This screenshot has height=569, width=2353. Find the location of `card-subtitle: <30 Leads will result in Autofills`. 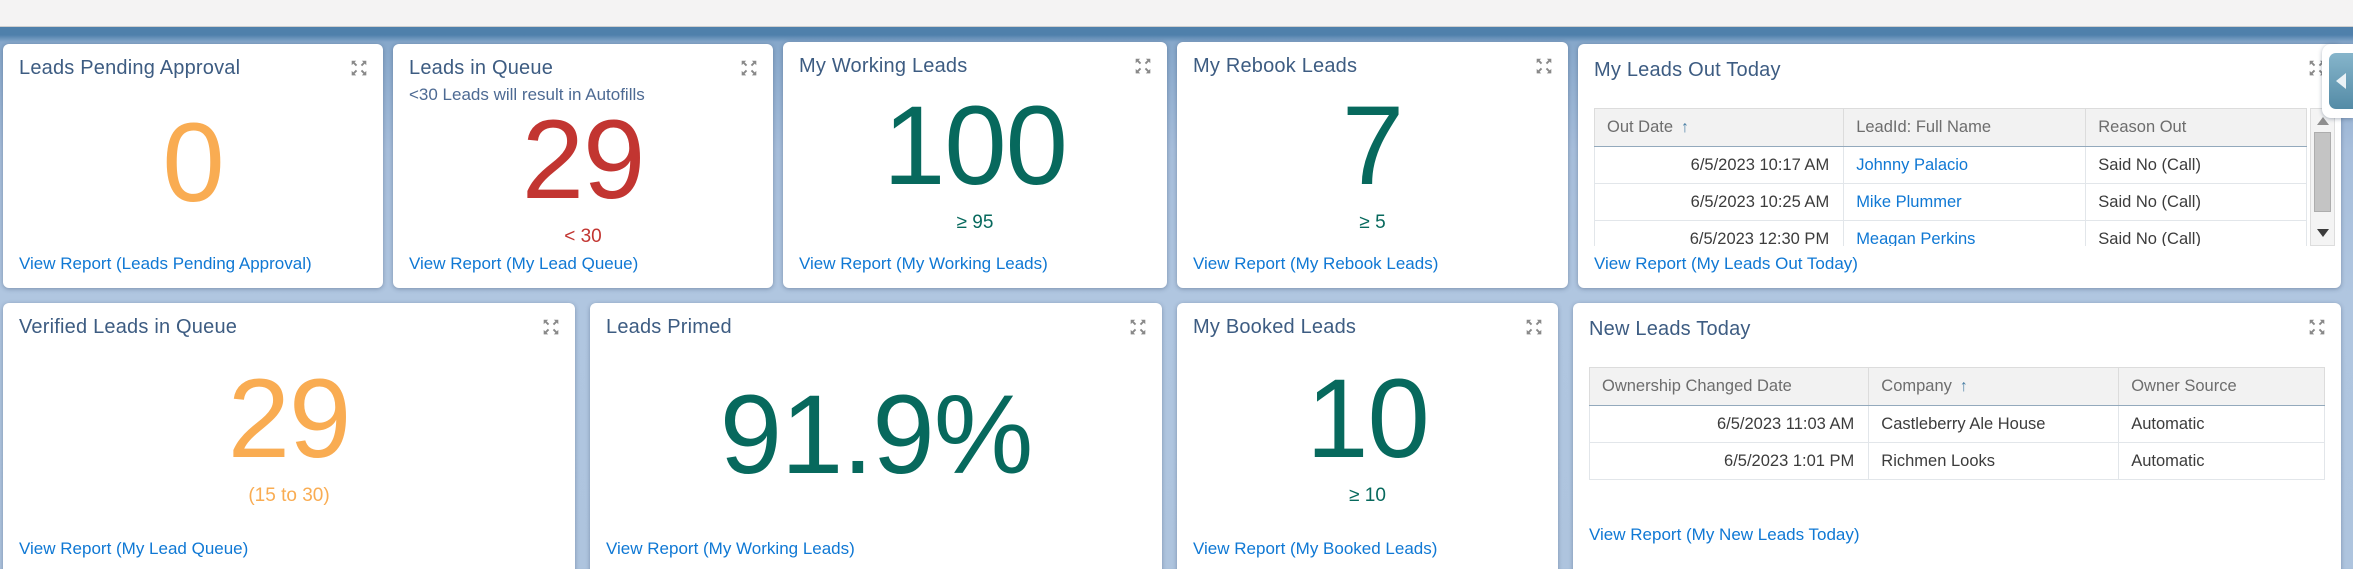

card-subtitle: <30 Leads will result in Autofills is located at coordinates (527, 94).